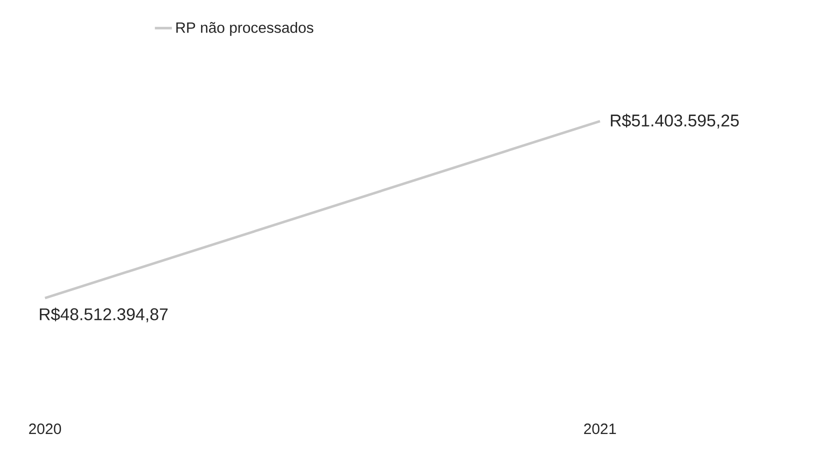 The width and height of the screenshot is (828, 452). Describe the element at coordinates (45, 429) in the screenshot. I see `x-tick-label: 2020` at that location.